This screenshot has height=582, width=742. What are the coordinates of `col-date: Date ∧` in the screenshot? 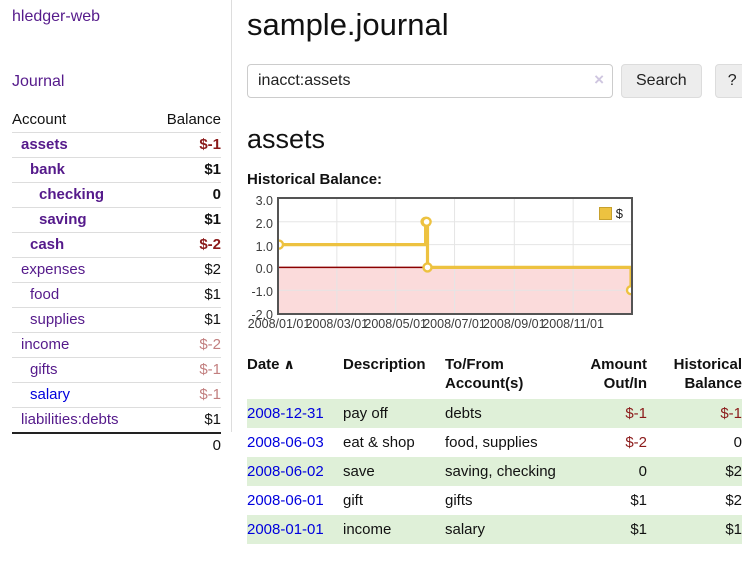 It's located at (271, 364).